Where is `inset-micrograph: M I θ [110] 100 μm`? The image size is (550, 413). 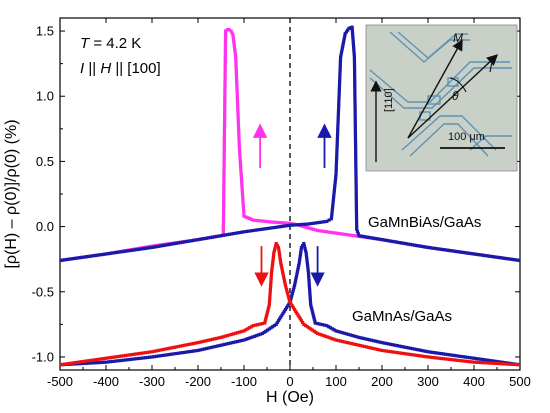 inset-micrograph: M I θ [110] 100 μm is located at coordinates (441, 98).